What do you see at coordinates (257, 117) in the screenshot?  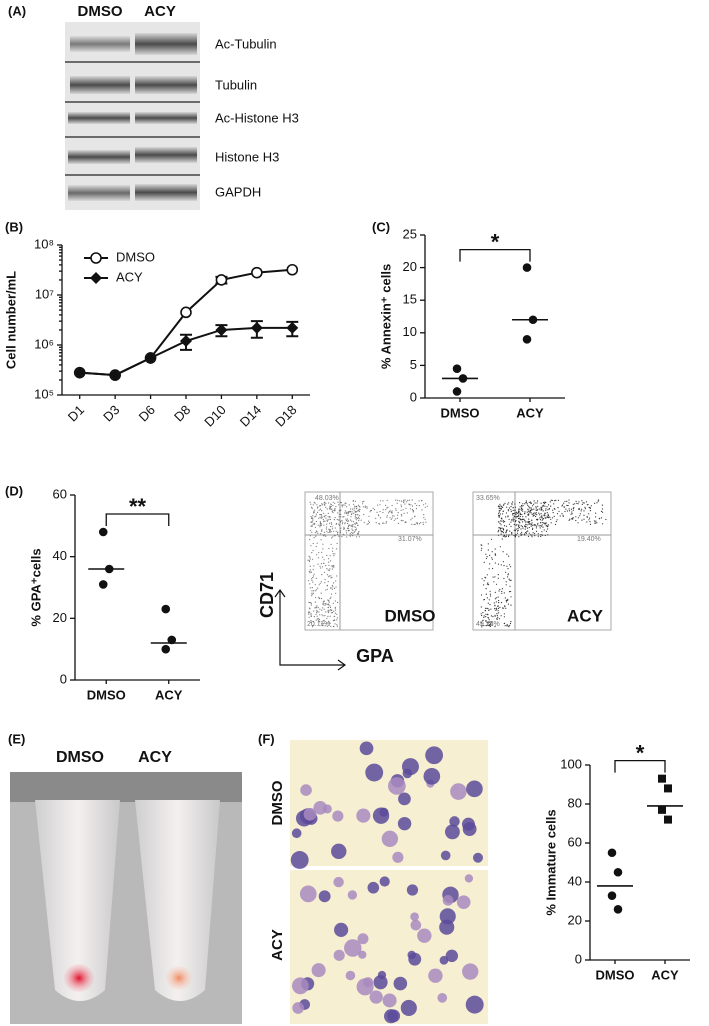 I see `blot-label: Ac-Histone H3` at bounding box center [257, 117].